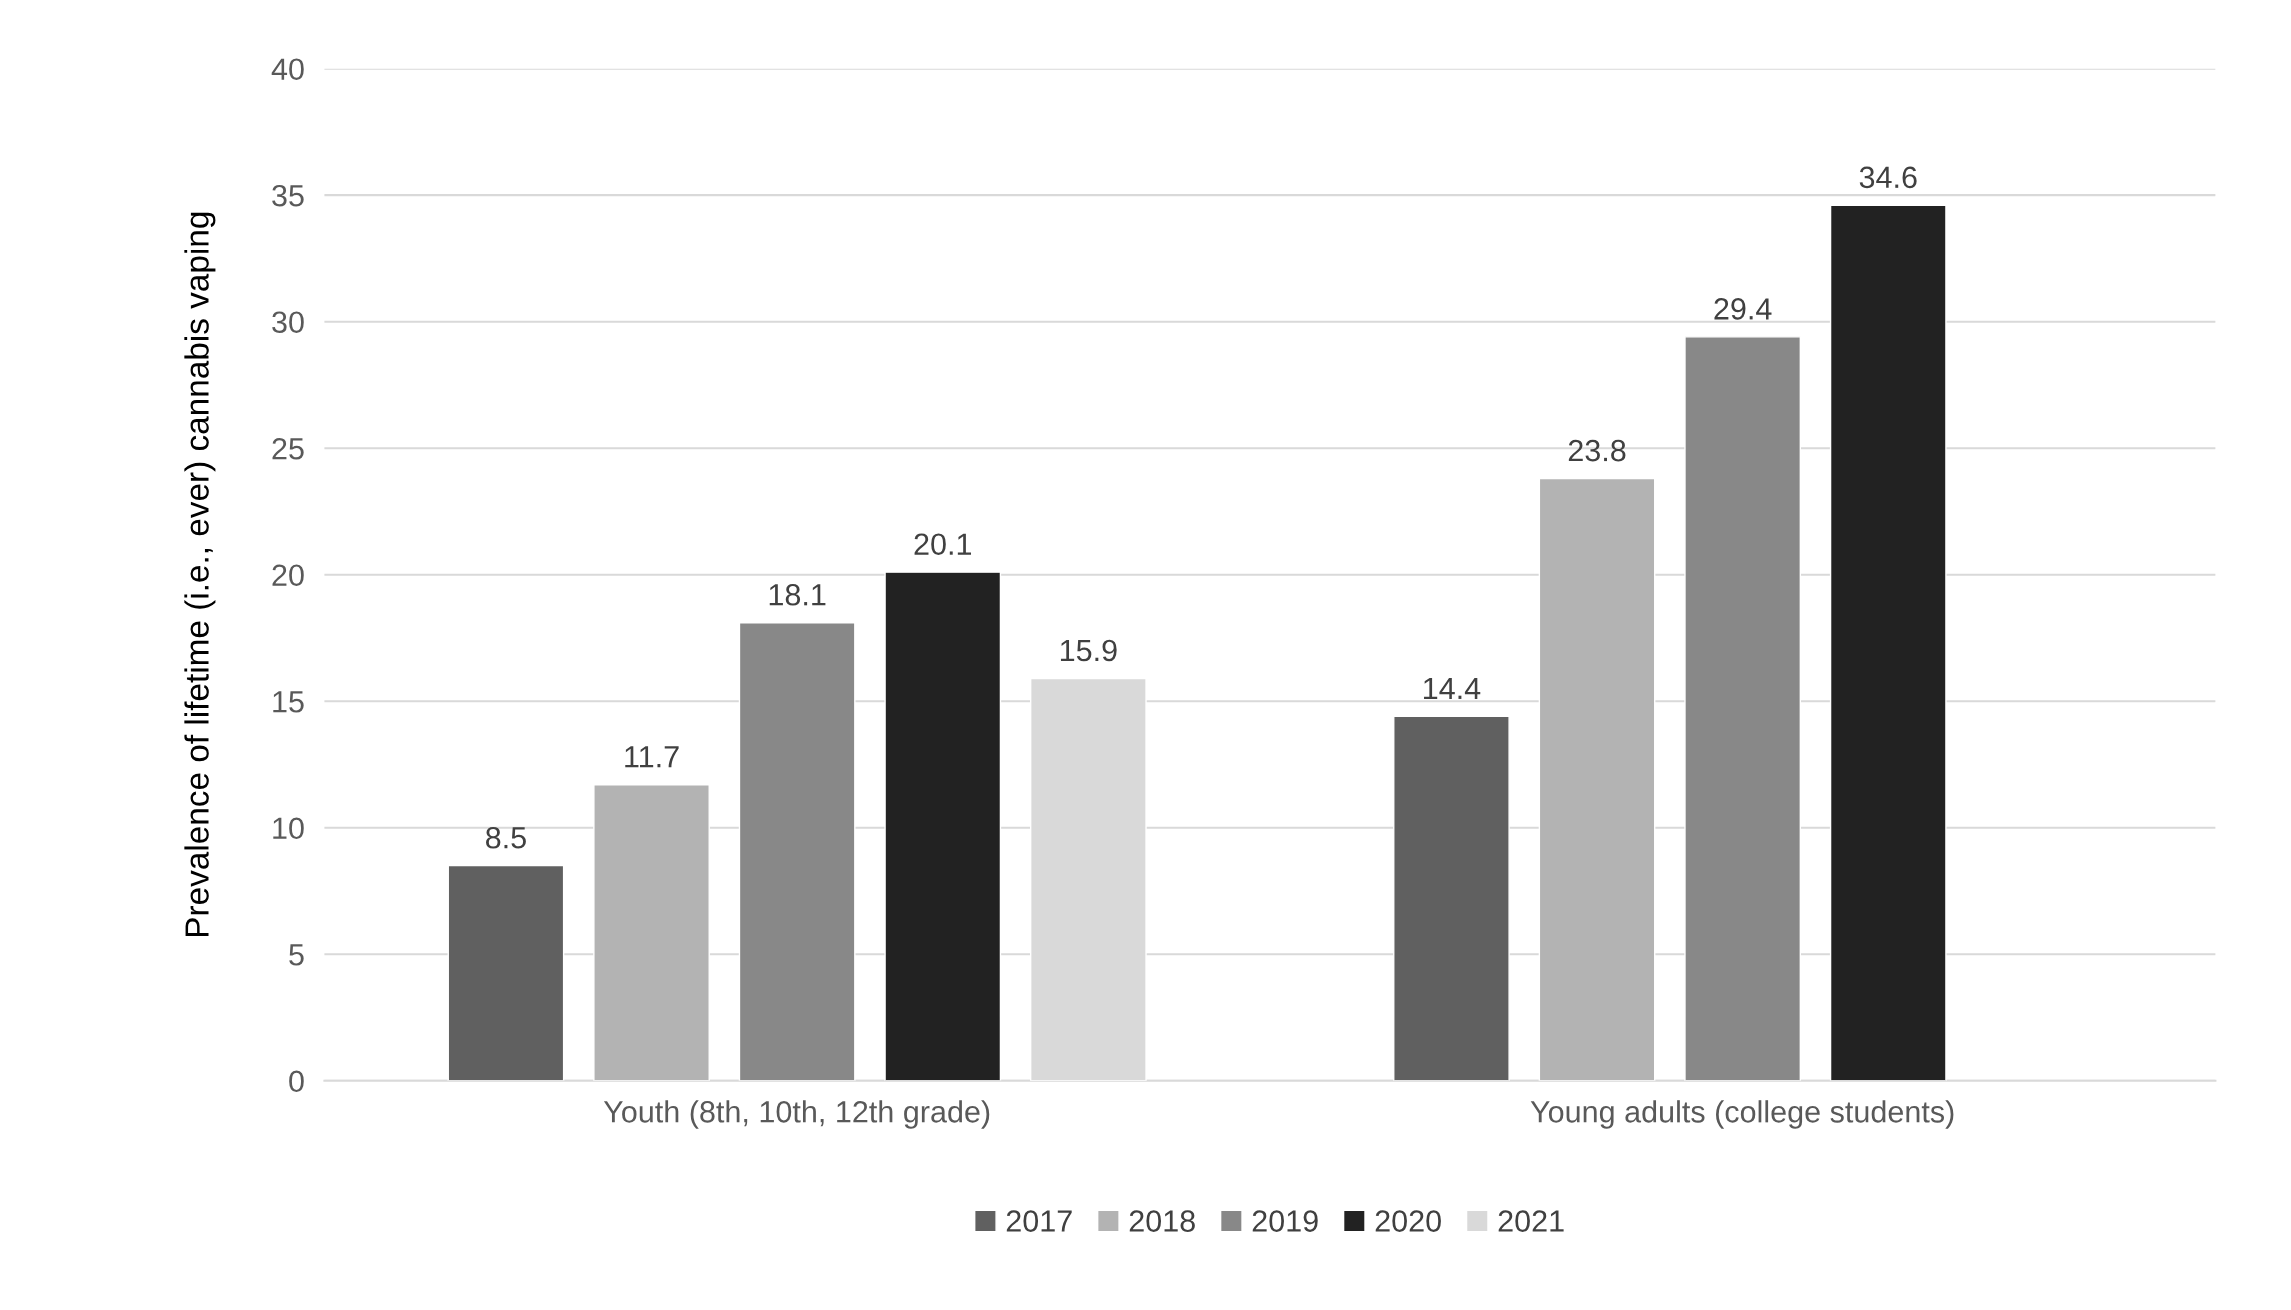  I want to click on legend-label: 2019, so click(1285, 1221).